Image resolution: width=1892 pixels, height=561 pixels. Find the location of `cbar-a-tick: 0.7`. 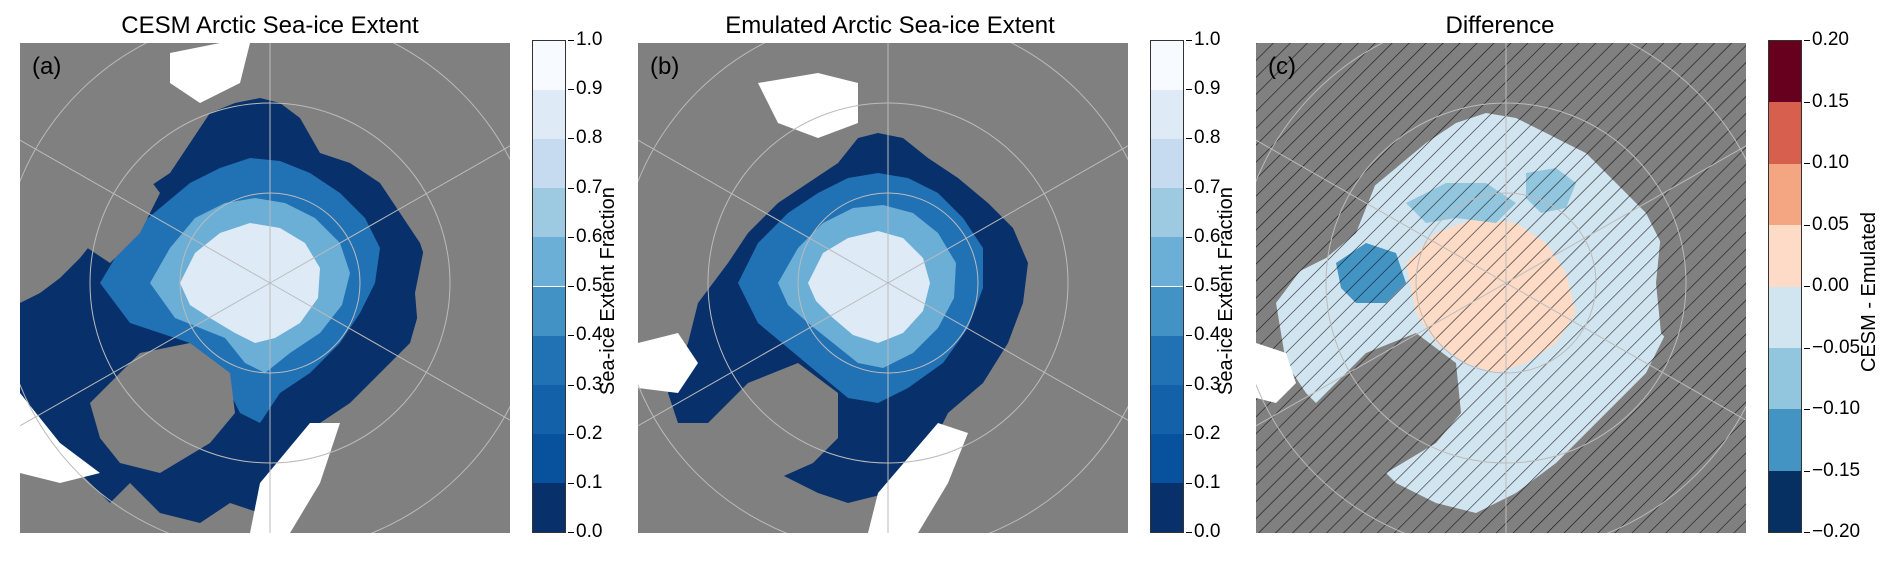

cbar-a-tick: 0.7 is located at coordinates (585, 187).